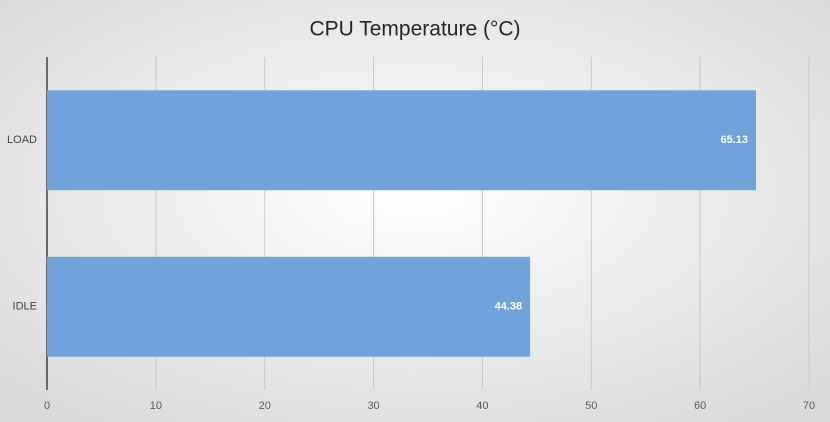 Image resolution: width=830 pixels, height=422 pixels. I want to click on x-tick-label: 50, so click(591, 406).